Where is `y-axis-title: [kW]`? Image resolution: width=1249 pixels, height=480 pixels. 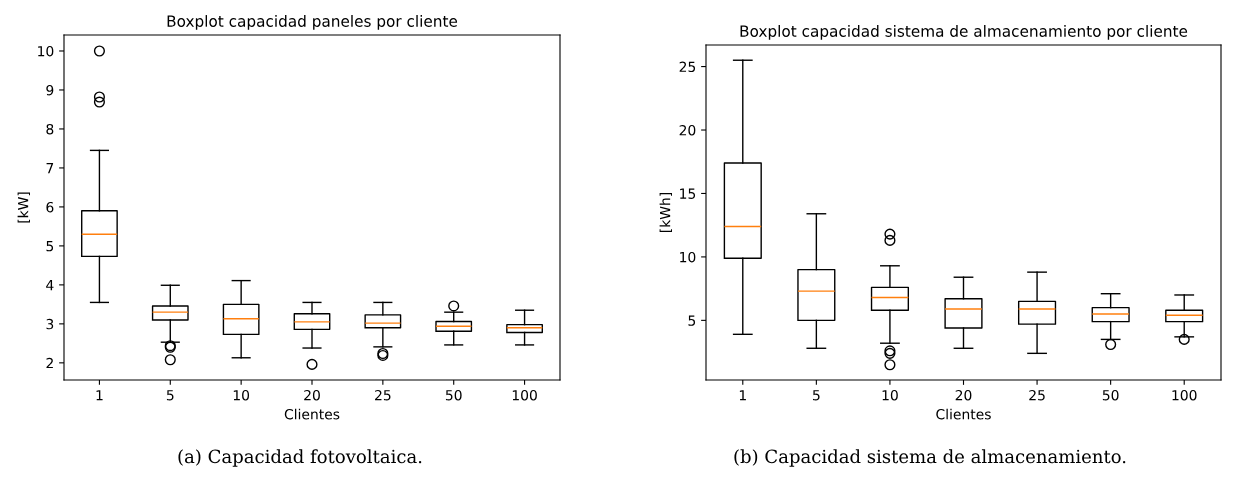
y-axis-title: [kW] is located at coordinates (23, 207).